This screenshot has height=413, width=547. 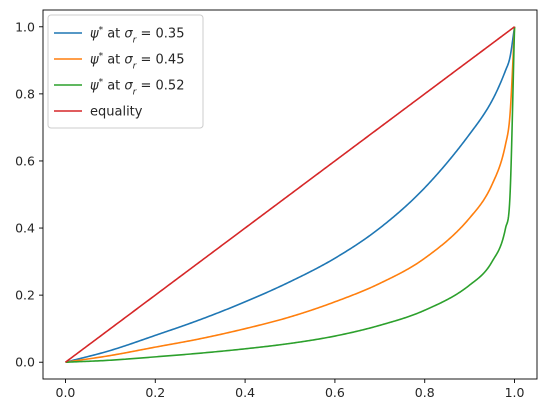 What do you see at coordinates (155, 392) in the screenshot?
I see `x-tick-label: 0.2` at bounding box center [155, 392].